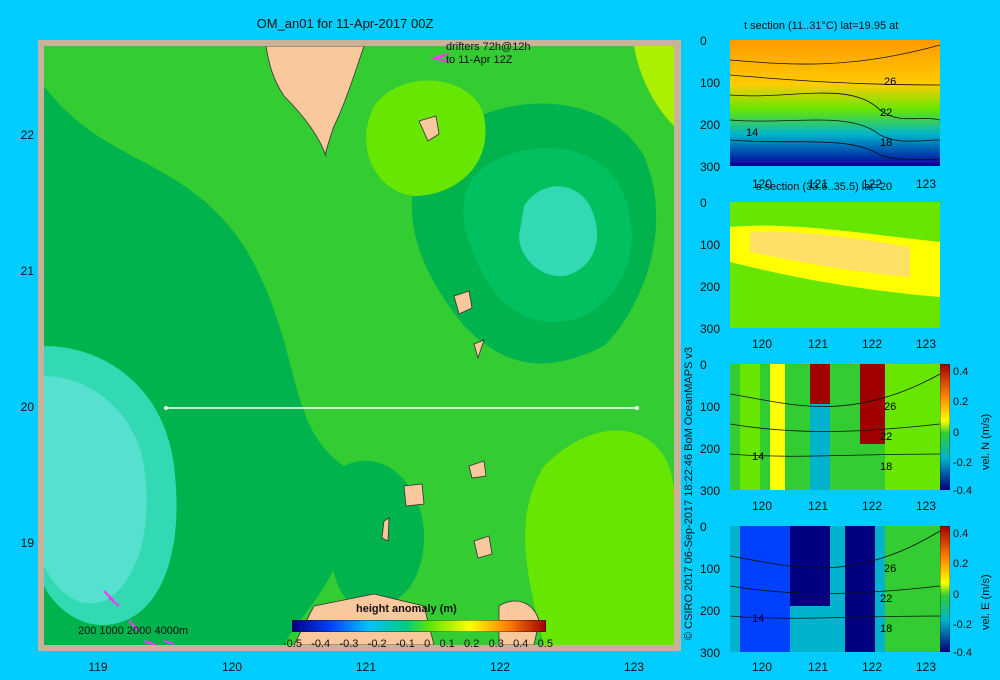 This screenshot has height=680, width=1000. I want to click on vel-n-side-label: vel. N (m/s), so click(986, 441).